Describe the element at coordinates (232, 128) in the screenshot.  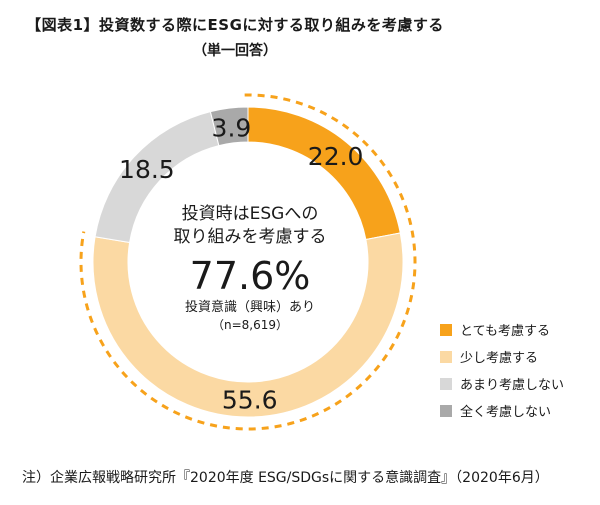
I see `value-label-3: 3.9` at that location.